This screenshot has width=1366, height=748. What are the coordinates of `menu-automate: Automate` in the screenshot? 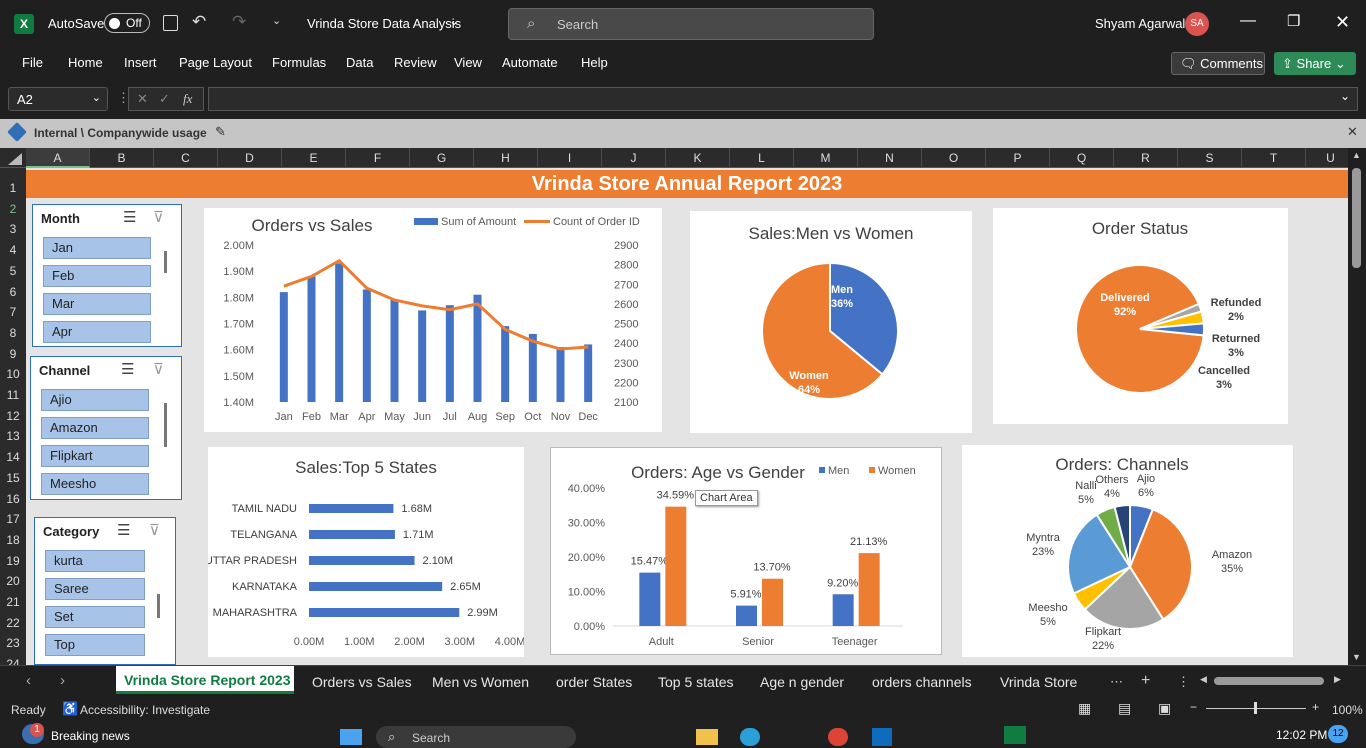 It's located at (530, 62).